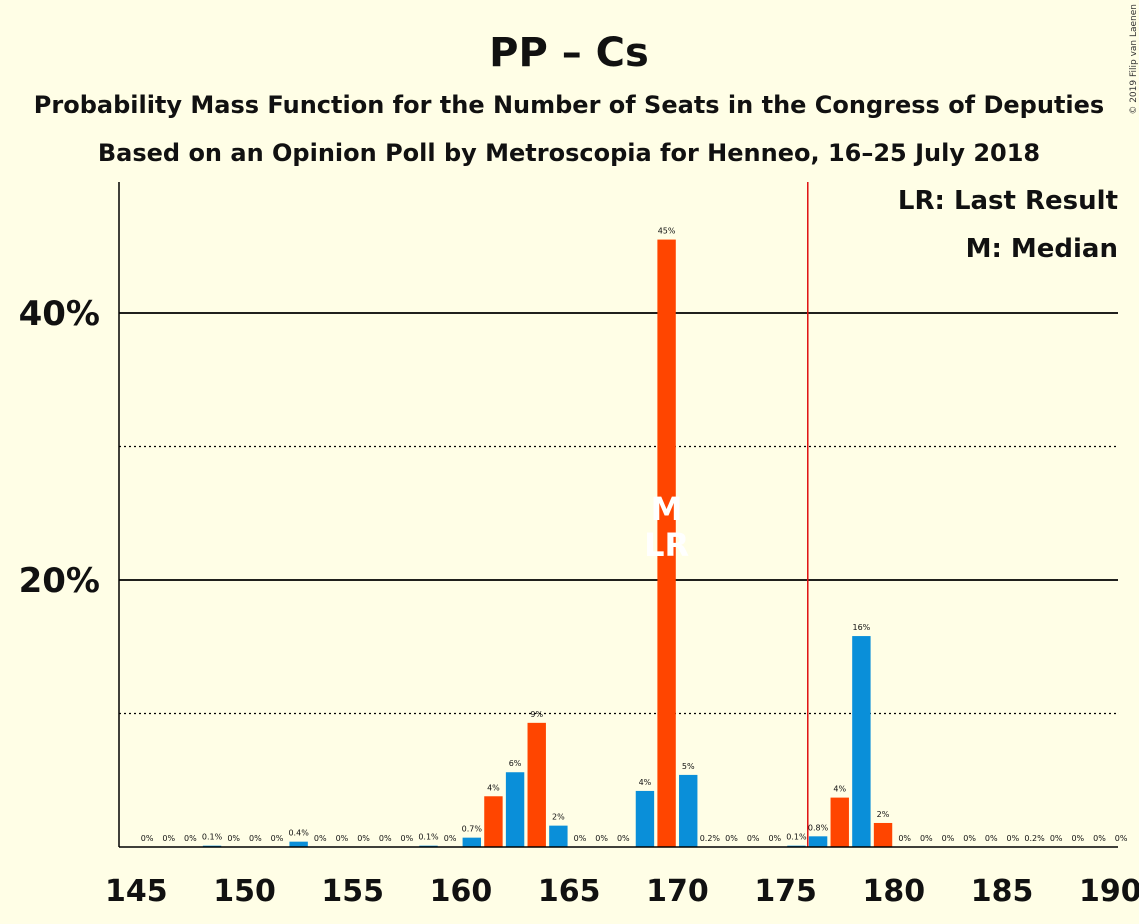 The height and width of the screenshot is (924, 1139). Describe the element at coordinates (493, 787) in the screenshot. I see `data-label-seat-162: 4%` at that location.